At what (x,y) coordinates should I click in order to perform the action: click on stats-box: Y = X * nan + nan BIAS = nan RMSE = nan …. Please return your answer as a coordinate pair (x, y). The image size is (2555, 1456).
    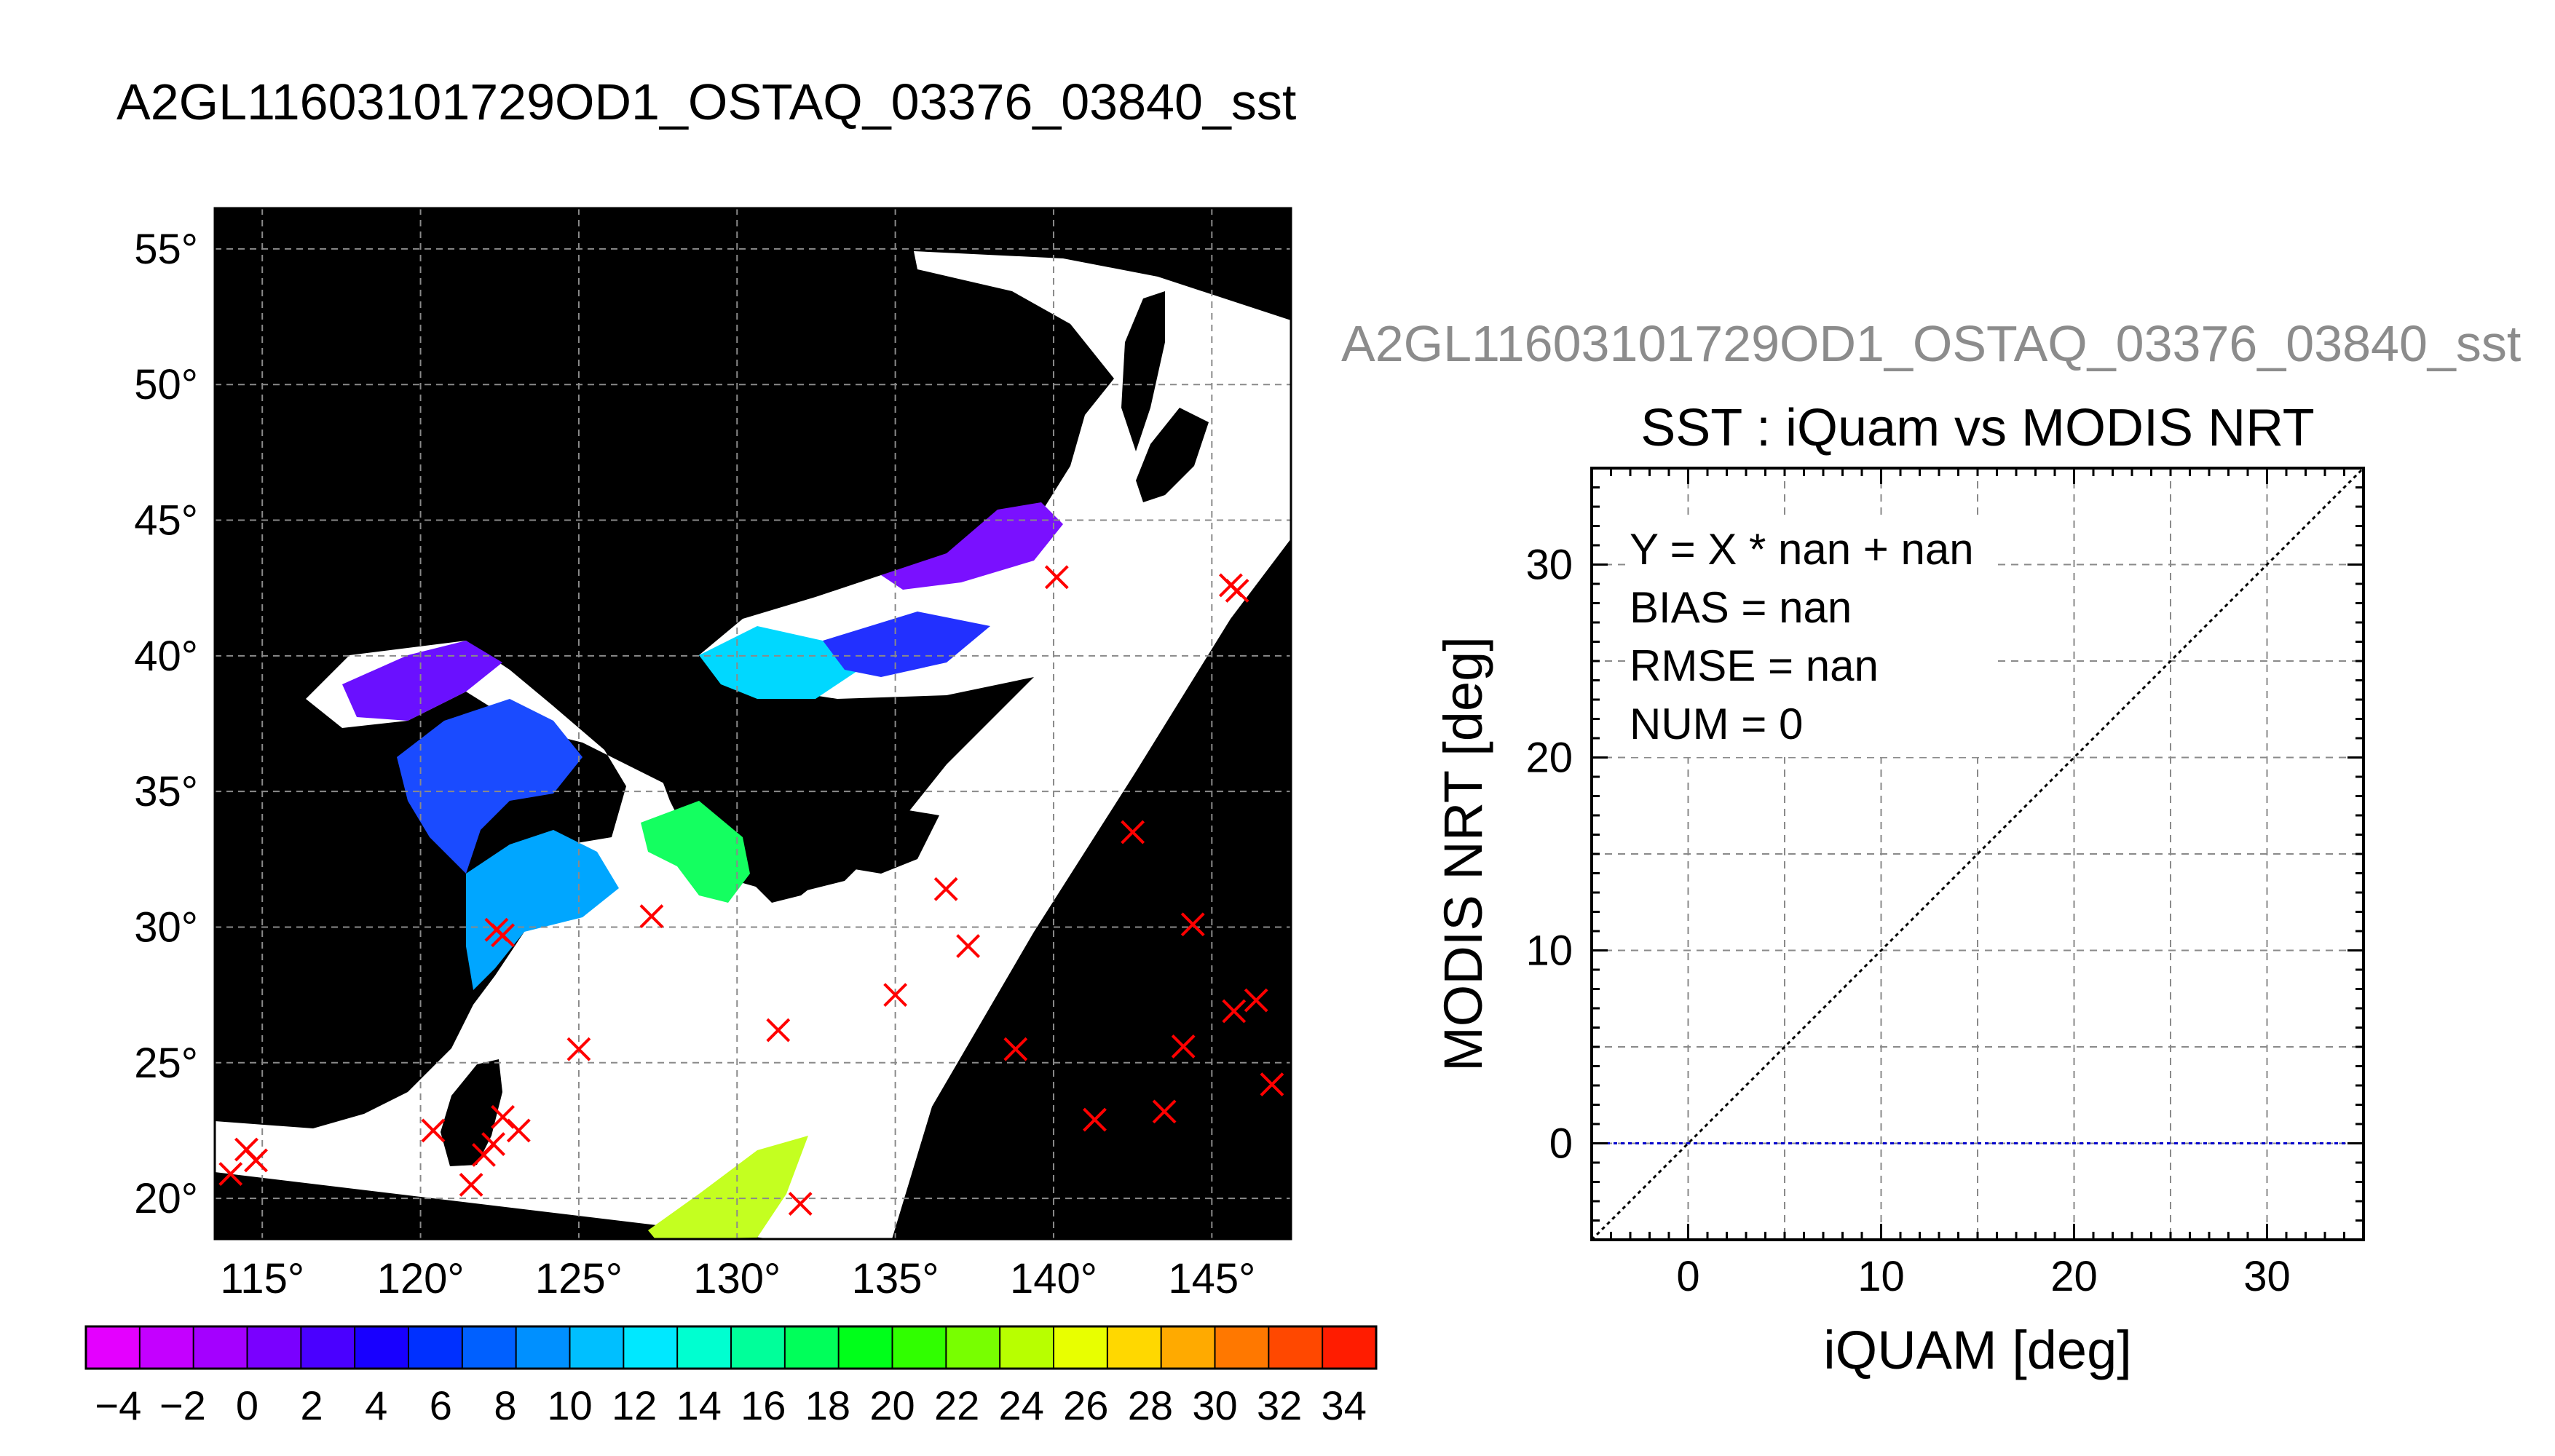
    Looking at the image, I should click on (1811, 637).